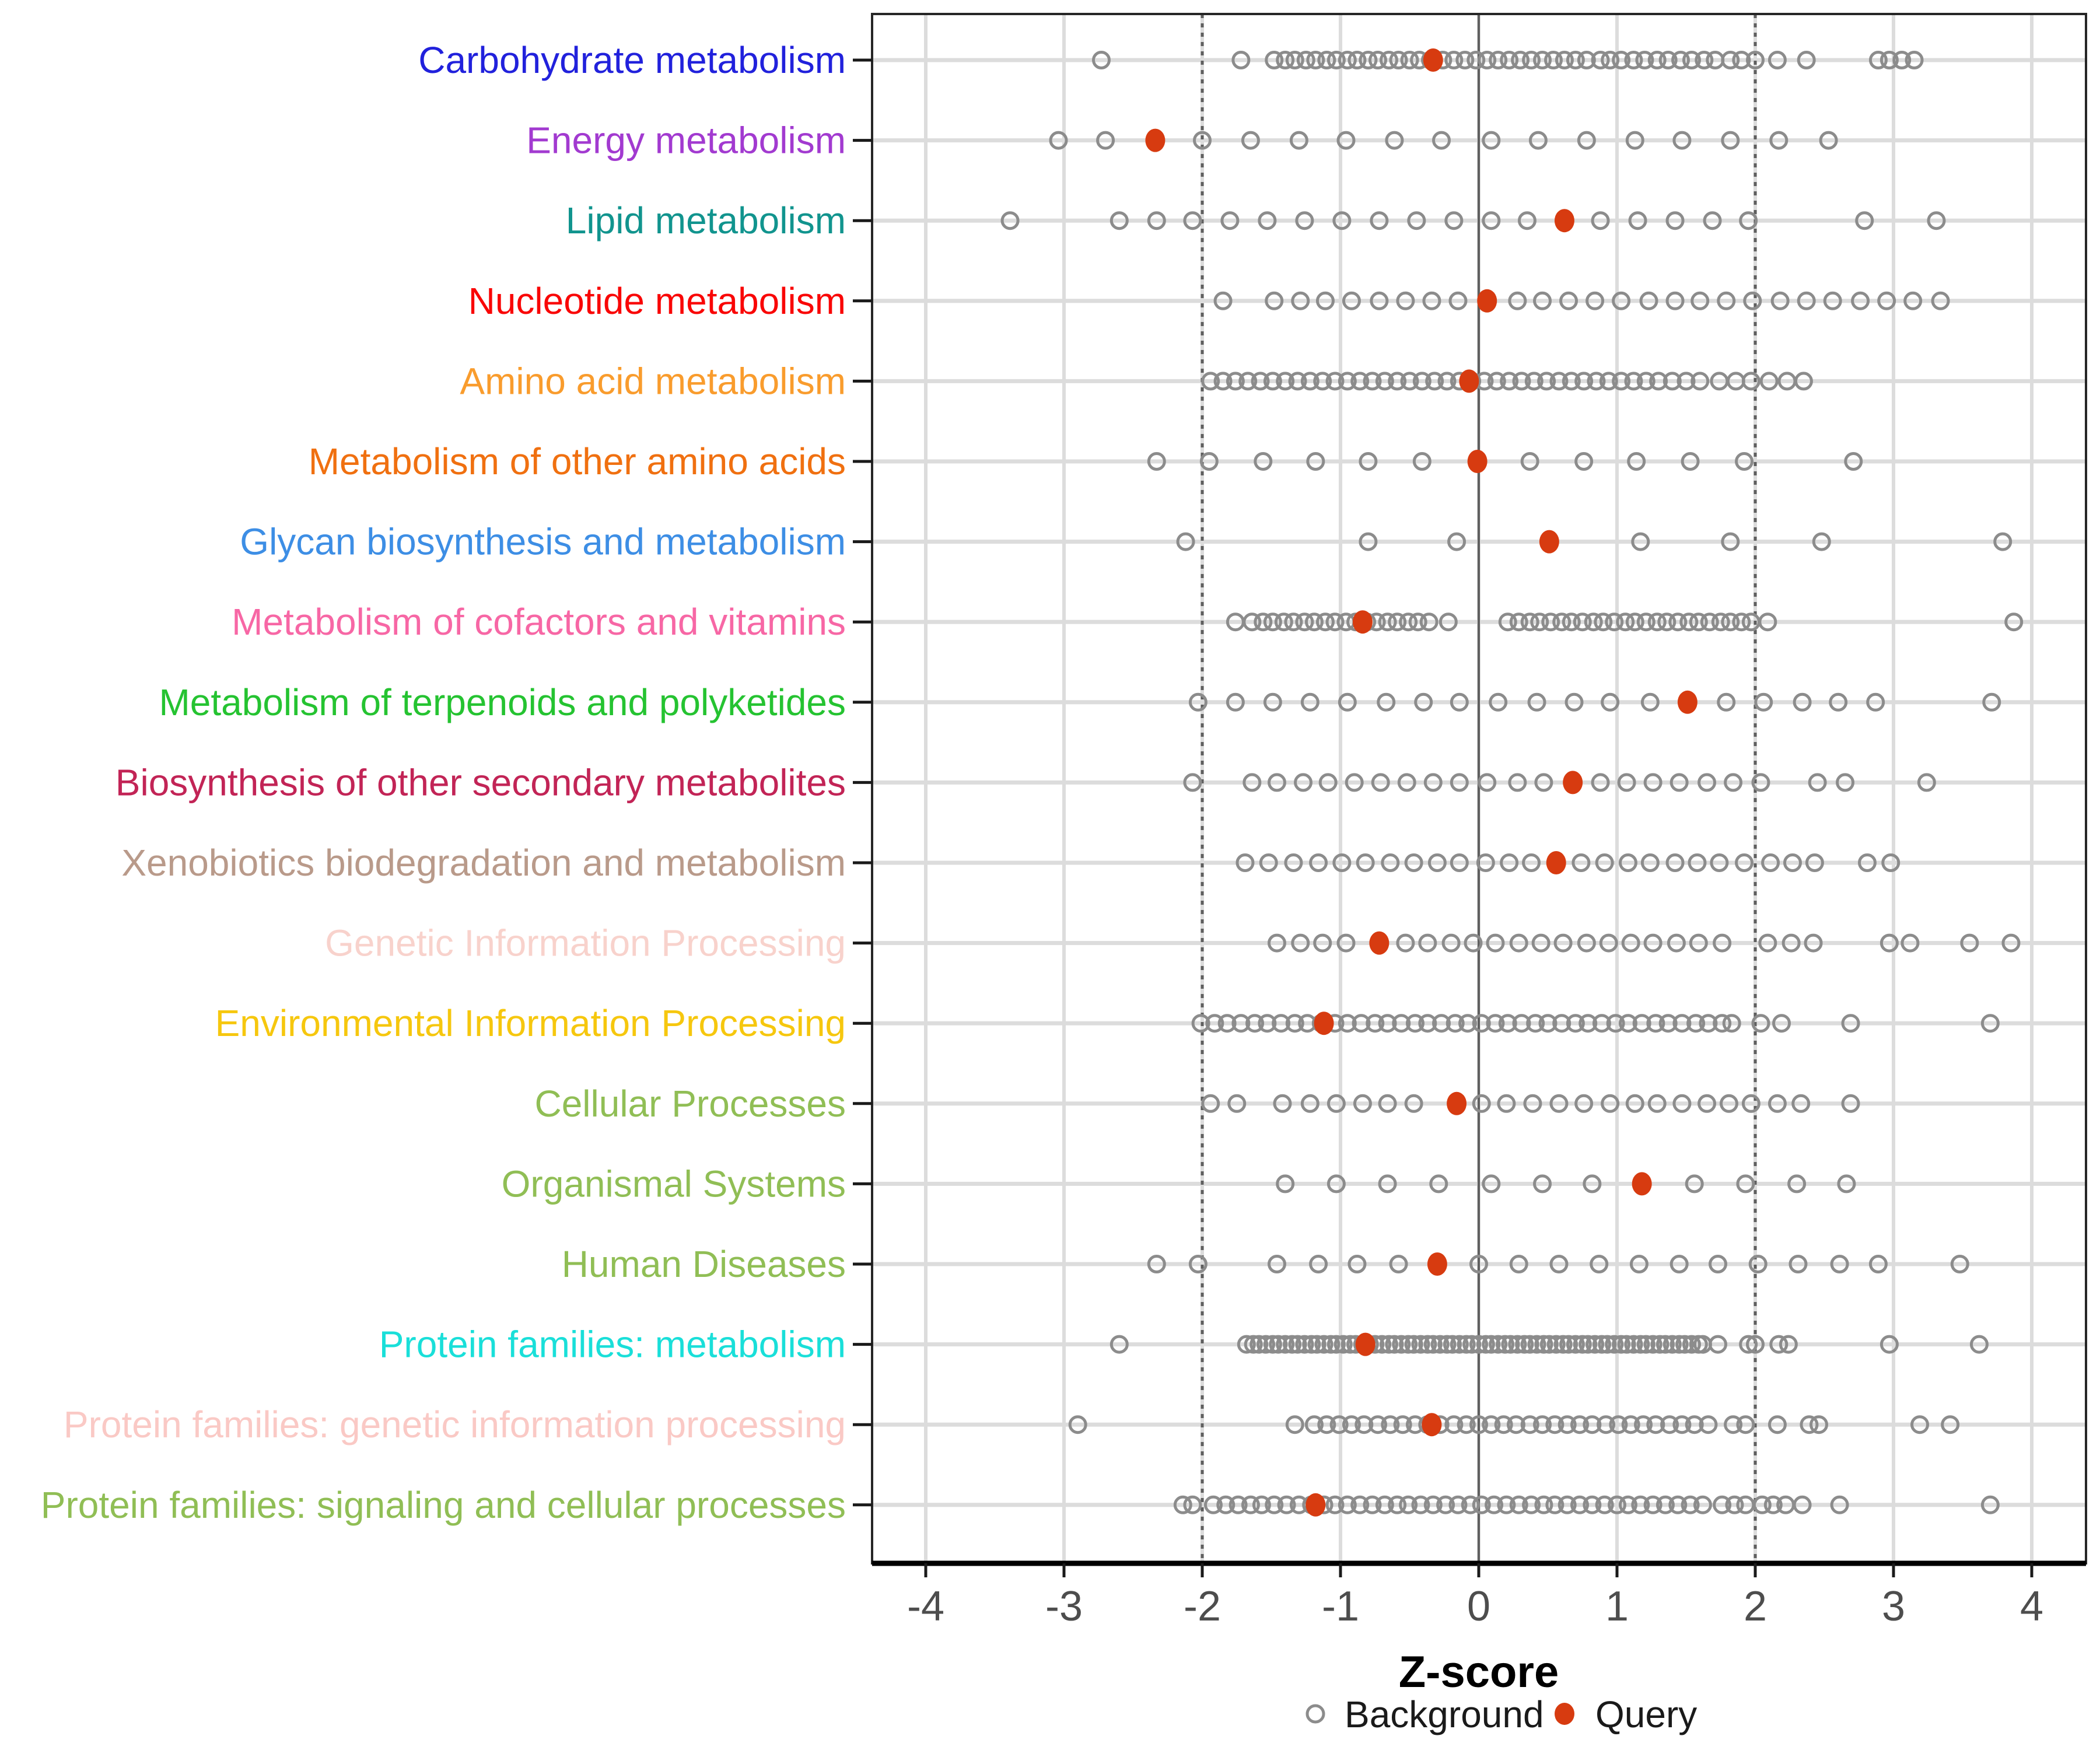  Describe the element at coordinates (543, 542) in the screenshot. I see `category-label: Glycan biosynthesis and metabolism` at that location.